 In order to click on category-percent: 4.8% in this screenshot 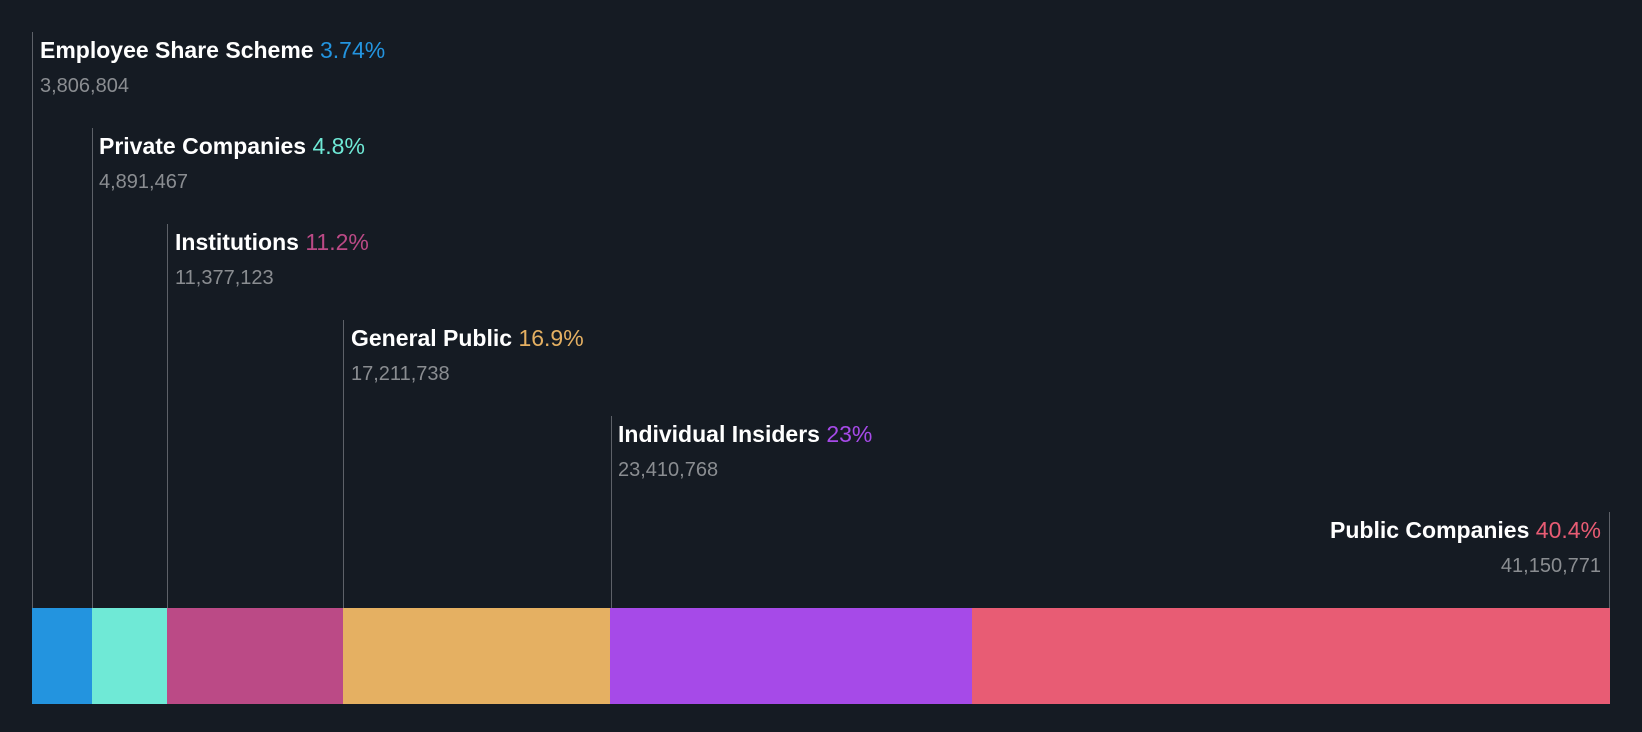, I will do `click(338, 146)`.